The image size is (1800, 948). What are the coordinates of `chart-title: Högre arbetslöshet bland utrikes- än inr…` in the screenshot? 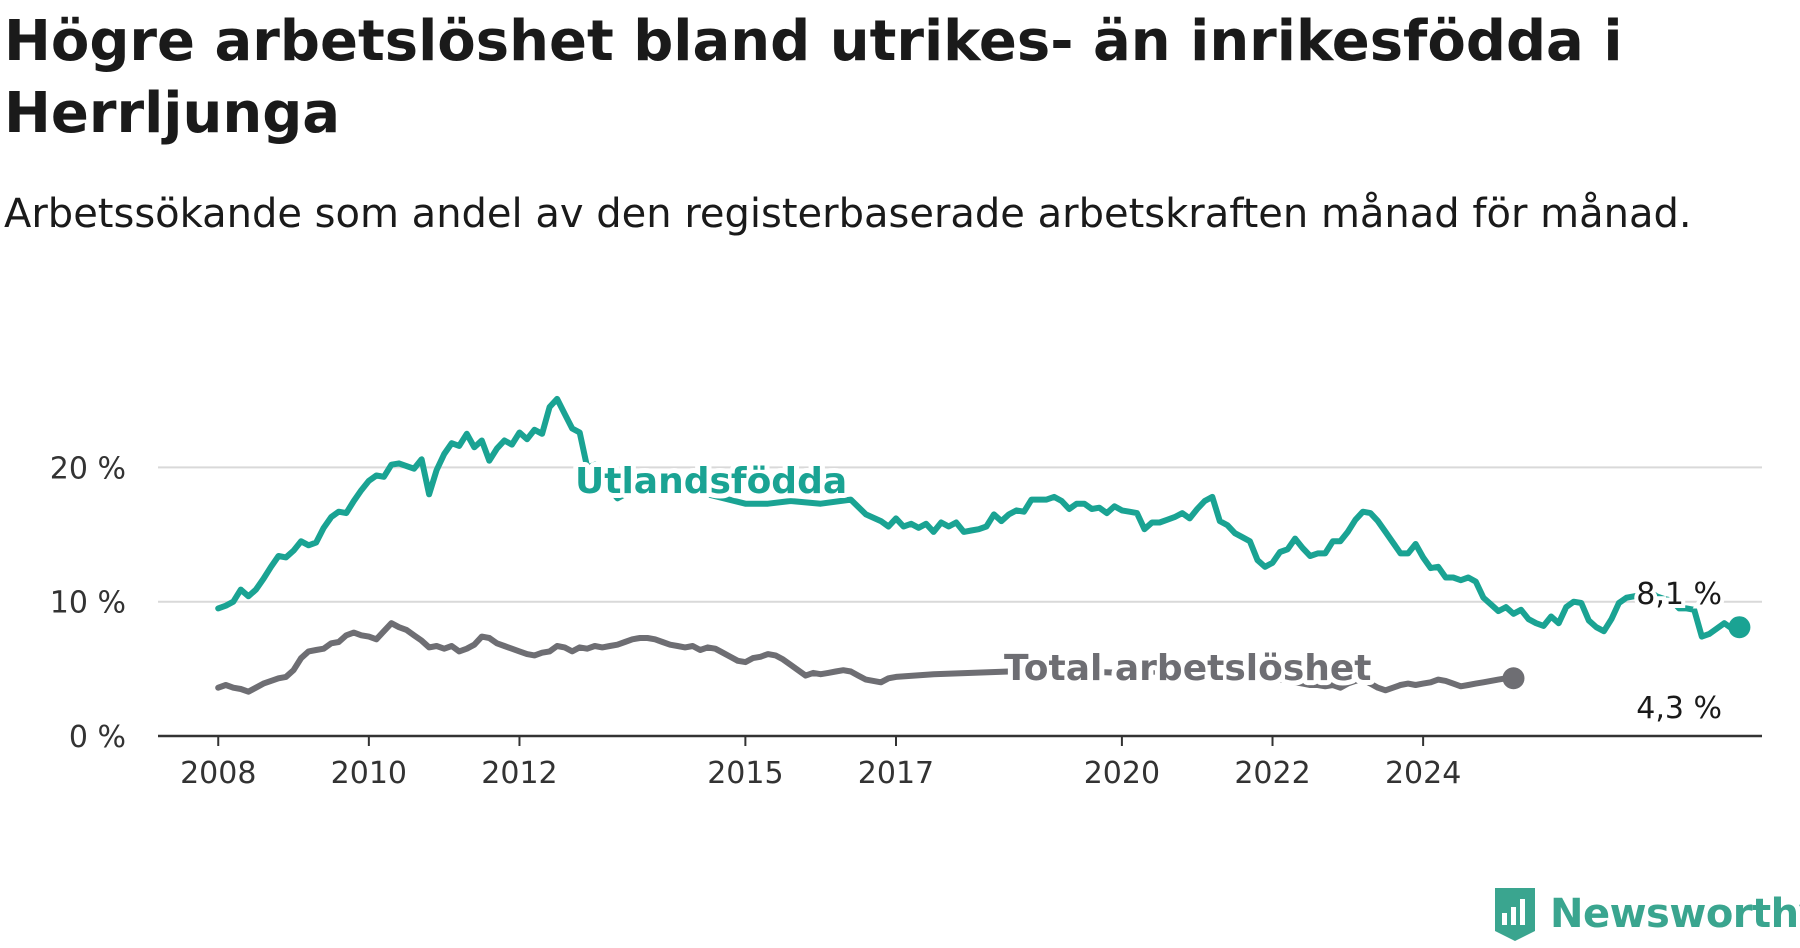 It's located at (813, 77).